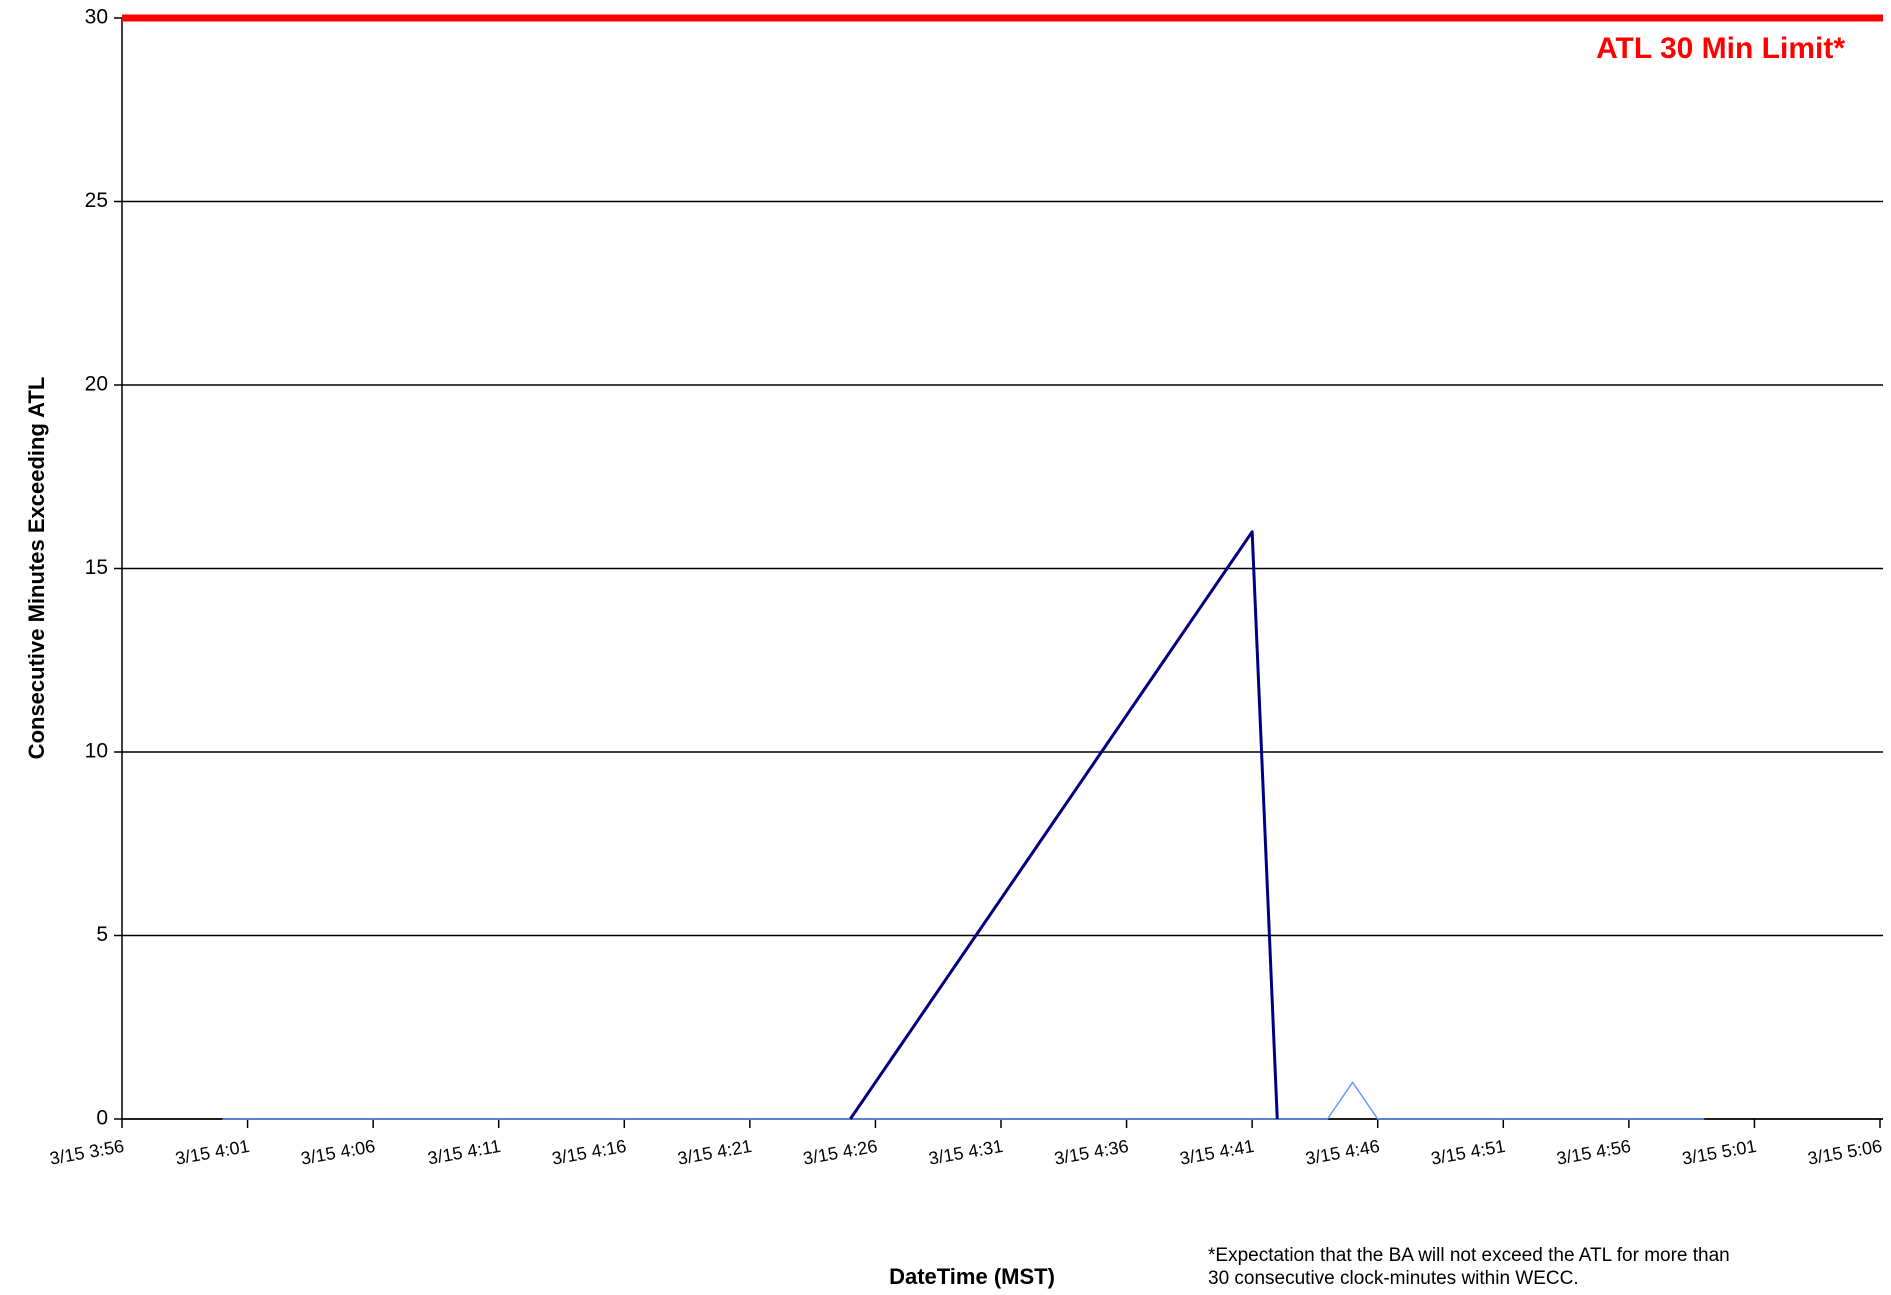 This screenshot has width=1891, height=1295. What do you see at coordinates (102, 1118) in the screenshot?
I see `y-tick-label: 0` at bounding box center [102, 1118].